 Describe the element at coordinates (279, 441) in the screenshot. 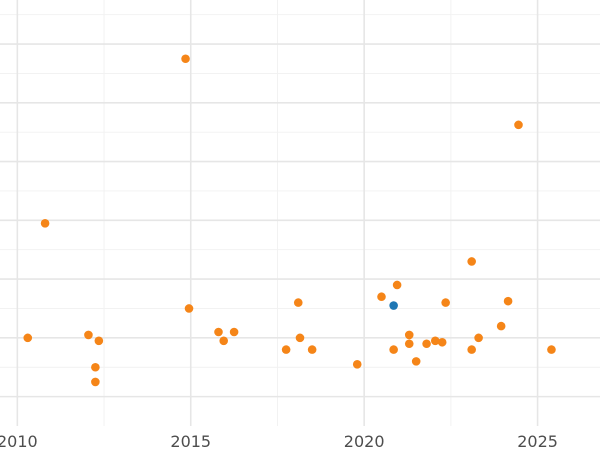

I see `x-axis-tick-labels: 2010 2015 2020 2025` at that location.